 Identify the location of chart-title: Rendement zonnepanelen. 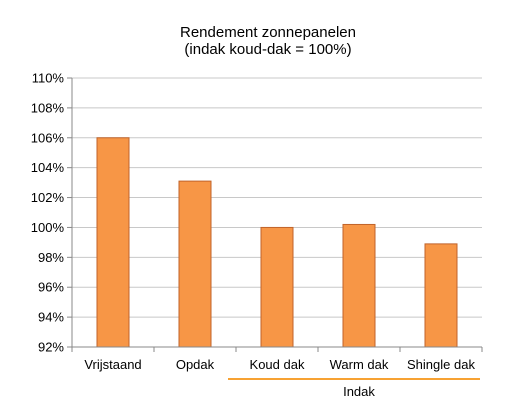
(268, 32).